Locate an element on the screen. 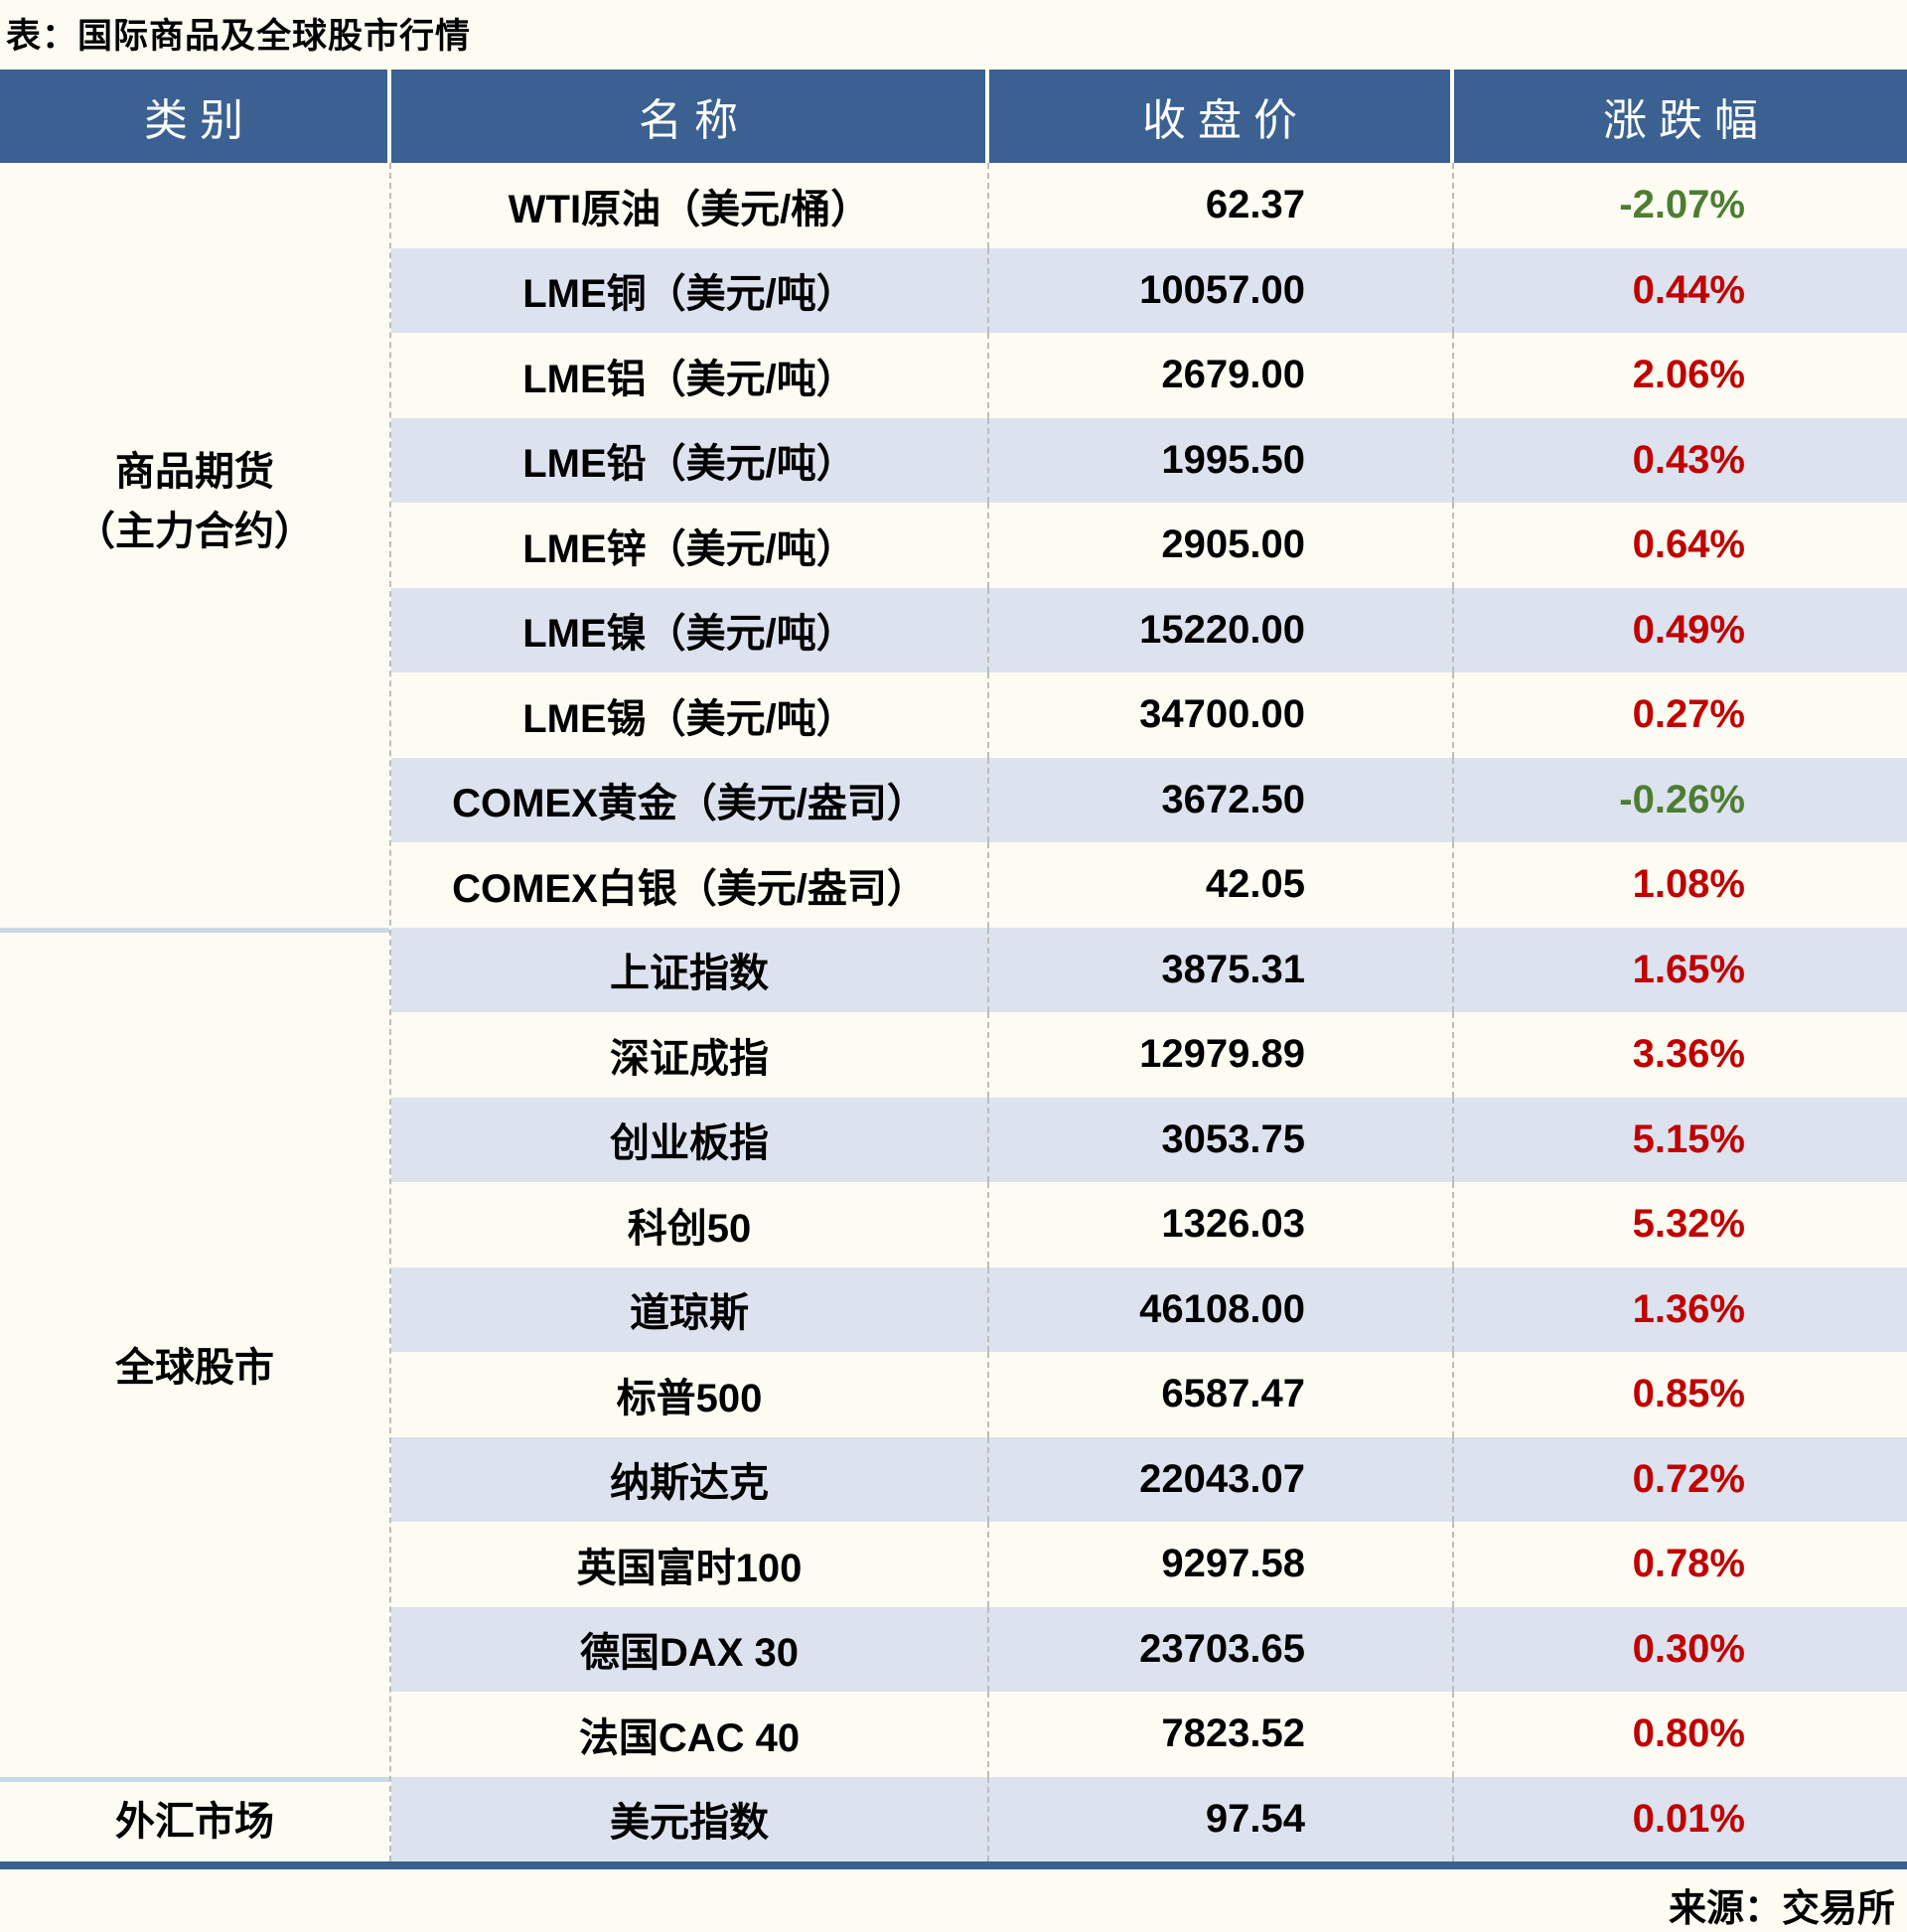 This screenshot has width=1907, height=1932. instrument-name: LME铅（美元/吨） is located at coordinates (690, 460).